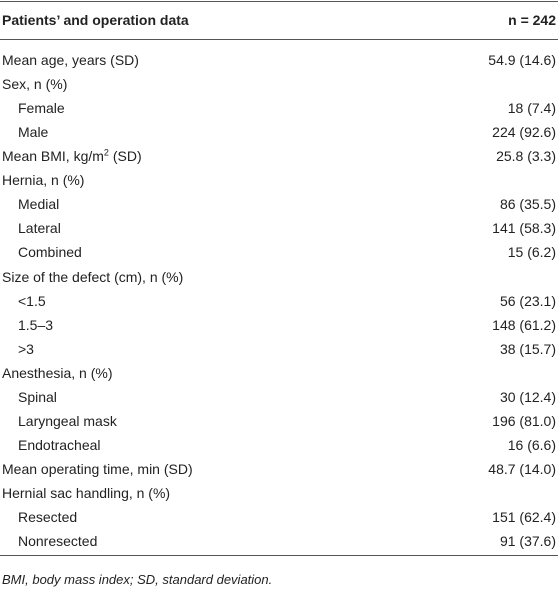 The height and width of the screenshot is (589, 558). Describe the element at coordinates (39, 228) in the screenshot. I see `row-label: Lateral` at that location.